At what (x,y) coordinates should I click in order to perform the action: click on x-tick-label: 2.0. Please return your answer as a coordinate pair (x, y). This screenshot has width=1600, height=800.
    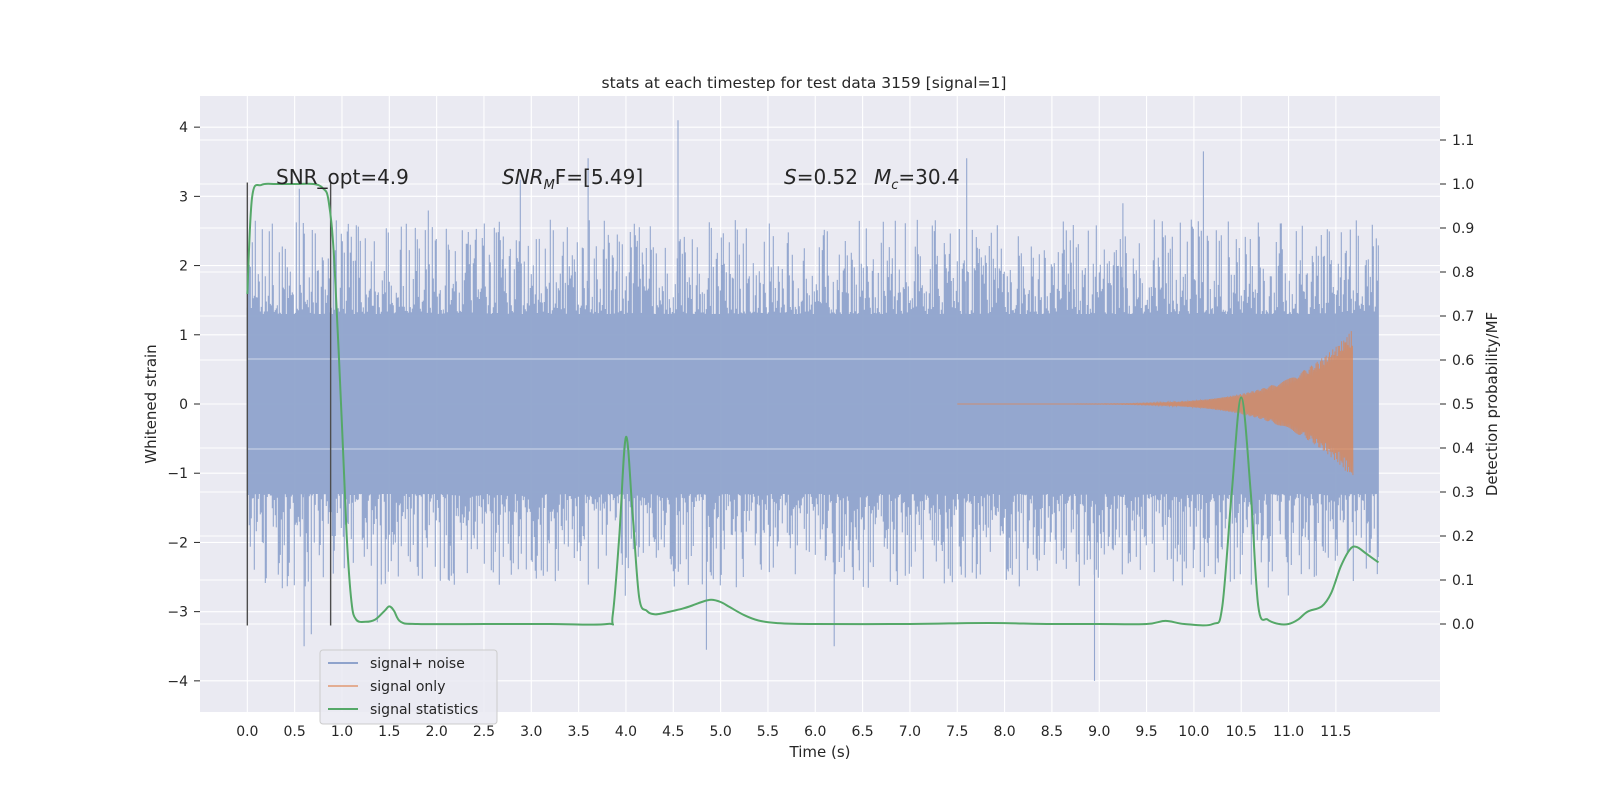
    Looking at the image, I should click on (437, 732).